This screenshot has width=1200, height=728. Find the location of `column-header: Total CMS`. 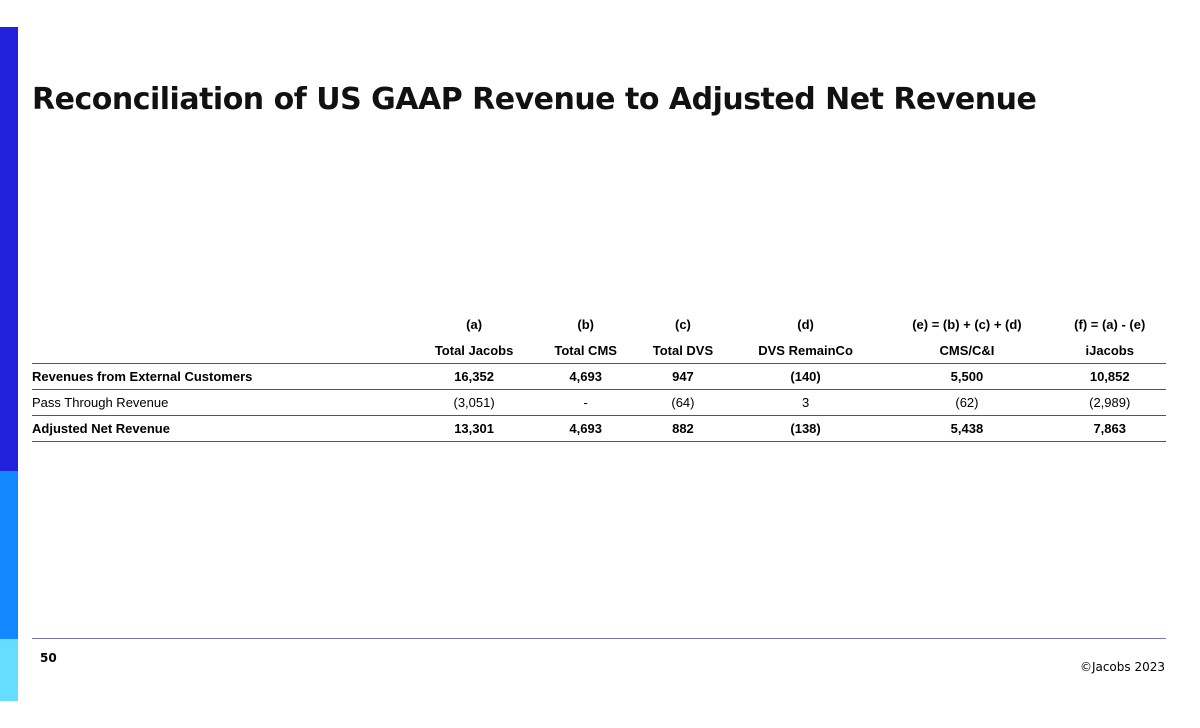

column-header: Total CMS is located at coordinates (586, 351).